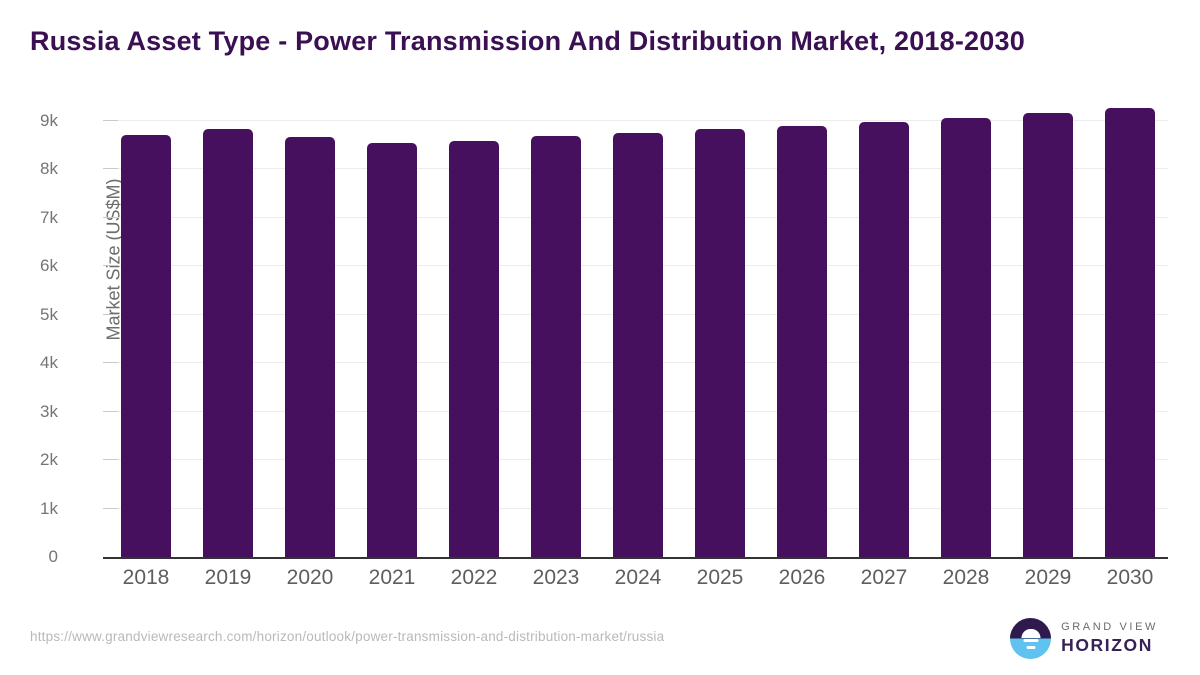 The width and height of the screenshot is (1200, 675). What do you see at coordinates (556, 577) in the screenshot?
I see `x-tick-label-2023: 2023` at bounding box center [556, 577].